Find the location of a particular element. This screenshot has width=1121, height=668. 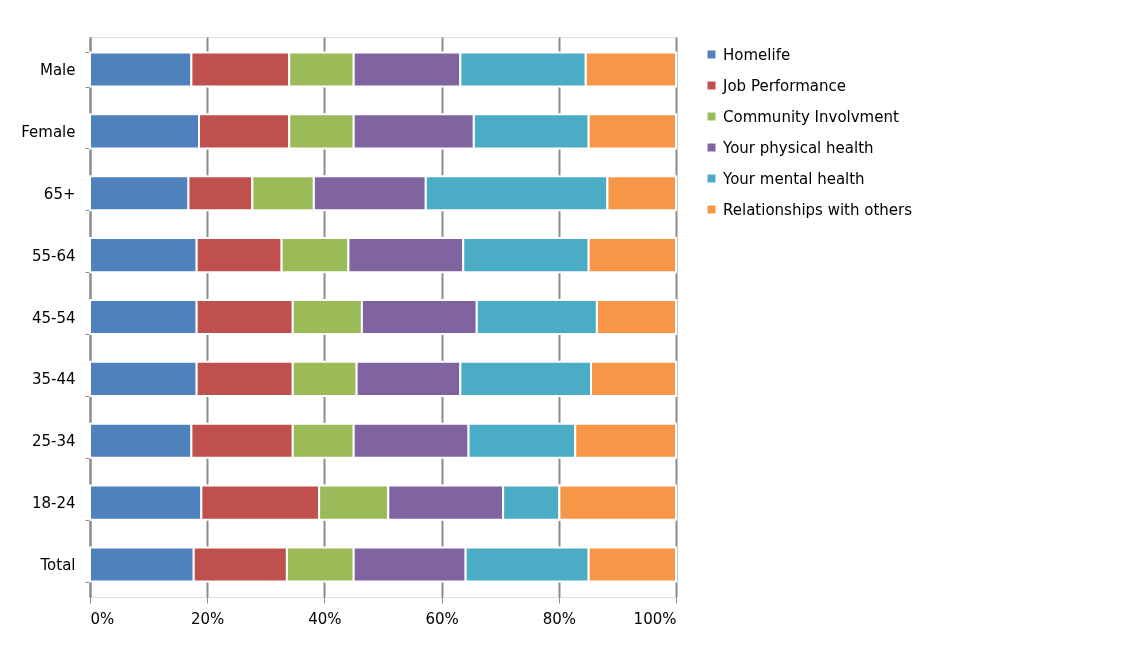

y-tick-label: 35-44 is located at coordinates (53, 379).